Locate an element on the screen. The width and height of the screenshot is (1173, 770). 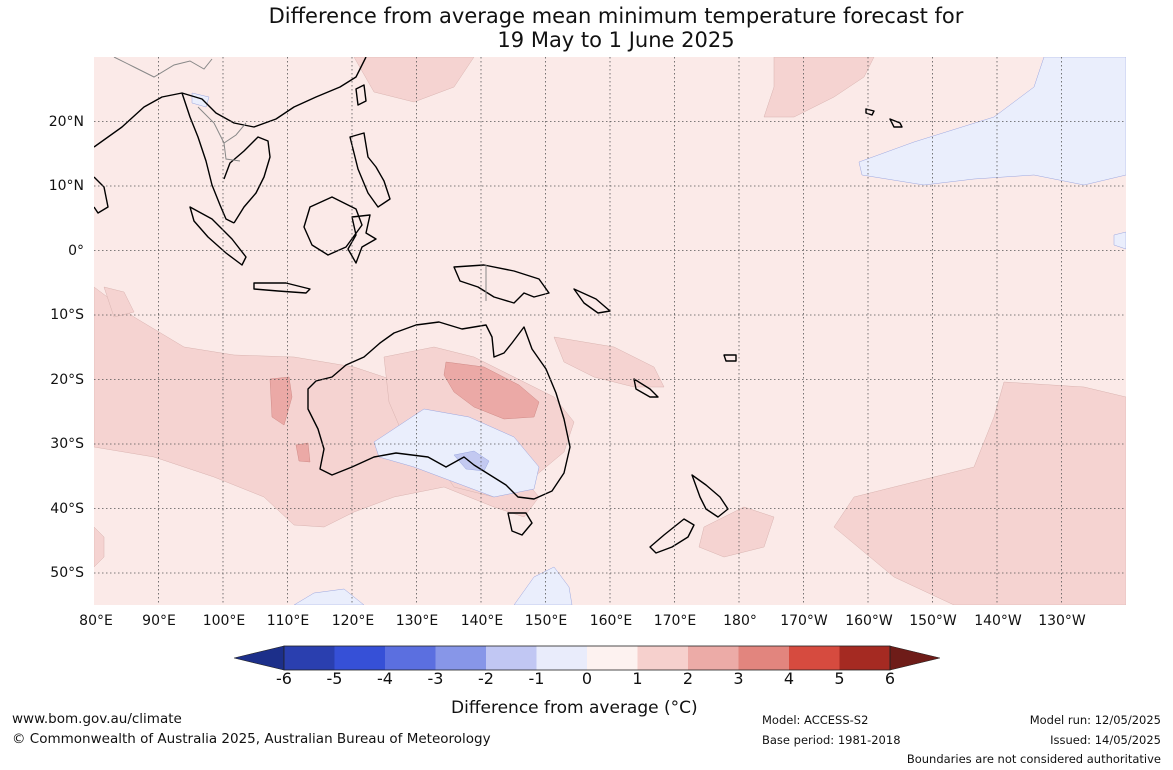
colorbar-tick: 5 is located at coordinates (839, 678).